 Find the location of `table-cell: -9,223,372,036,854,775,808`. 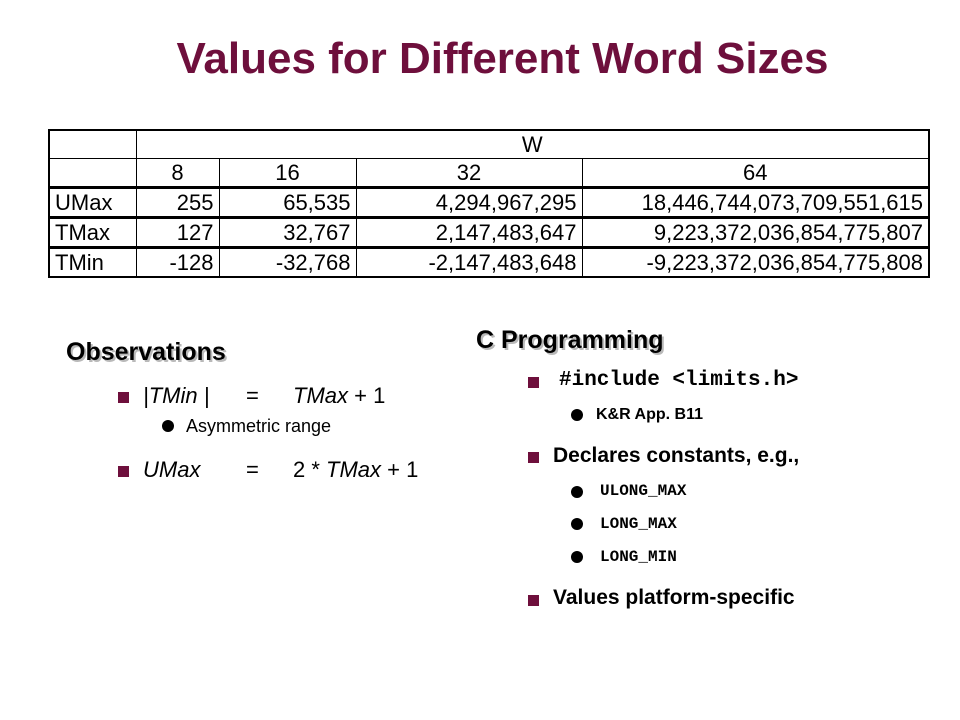

table-cell: -9,223,372,036,854,775,808 is located at coordinates (755, 262).